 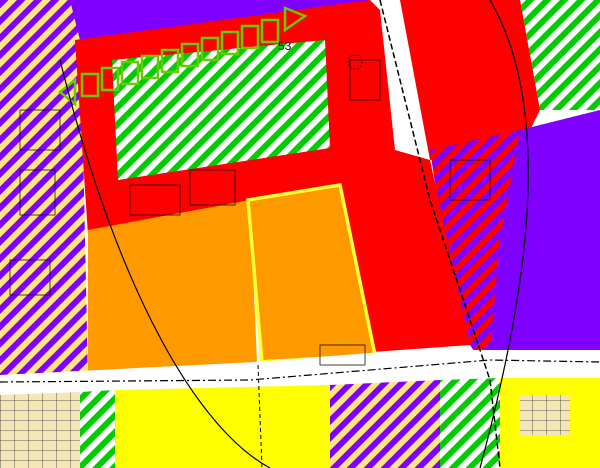 I want to click on zone-orange-west, so click(x=173, y=292).